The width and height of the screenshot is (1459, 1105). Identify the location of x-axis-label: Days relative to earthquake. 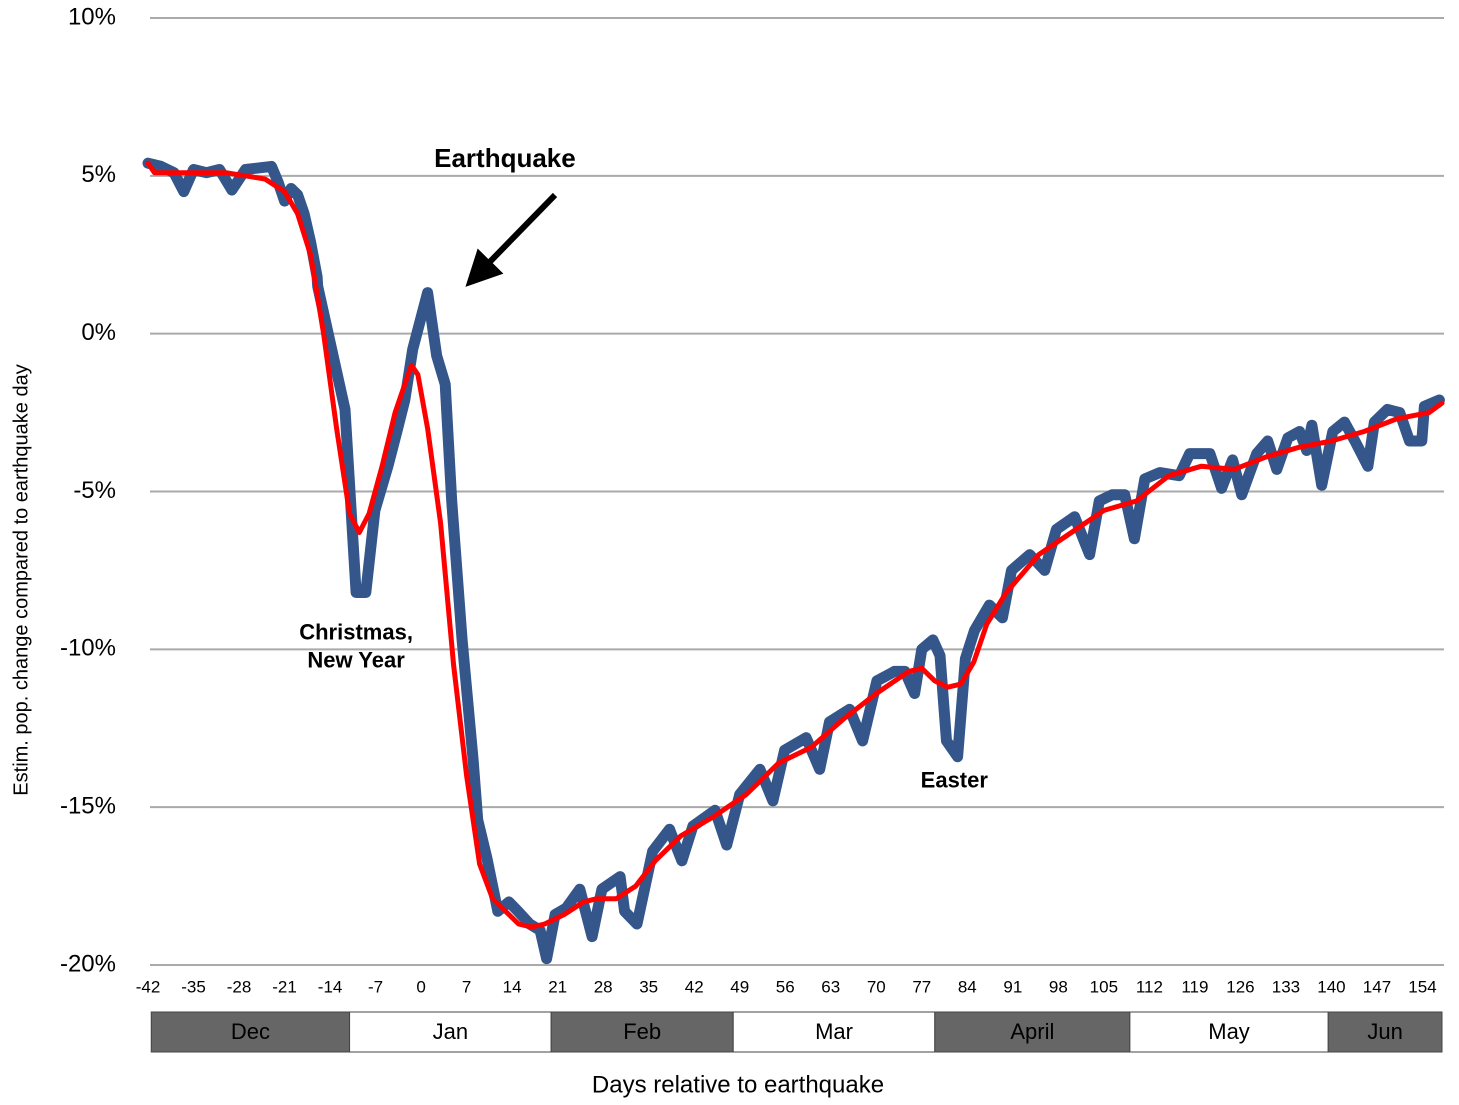
(738, 1084).